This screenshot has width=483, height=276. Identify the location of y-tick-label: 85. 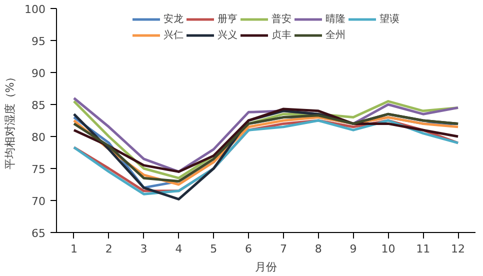
(39, 105).